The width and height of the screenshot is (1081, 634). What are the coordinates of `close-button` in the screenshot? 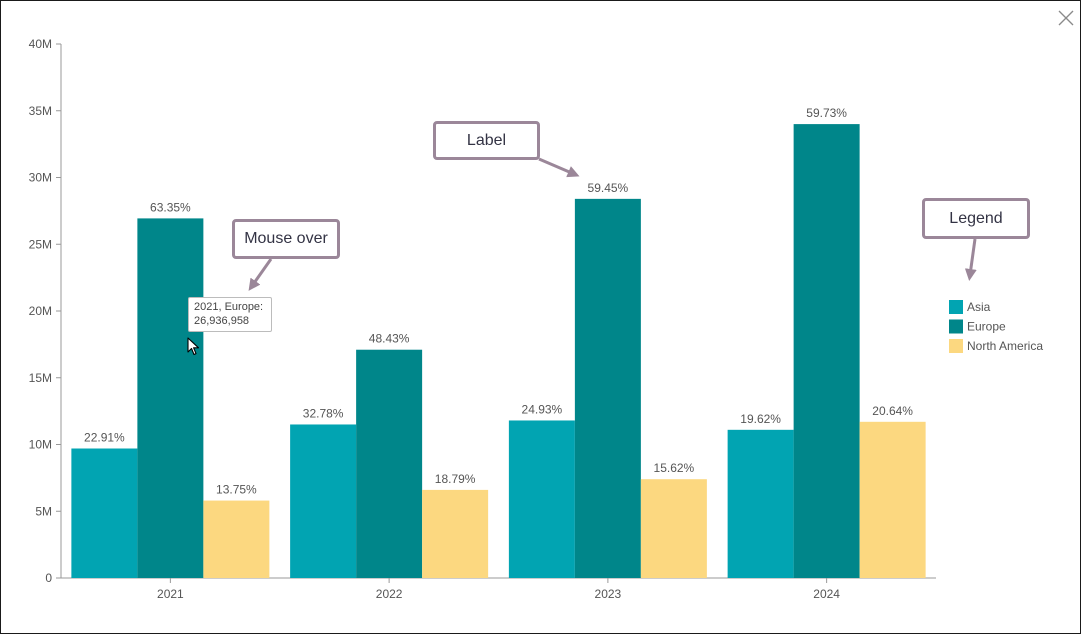 It's located at (1066, 18).